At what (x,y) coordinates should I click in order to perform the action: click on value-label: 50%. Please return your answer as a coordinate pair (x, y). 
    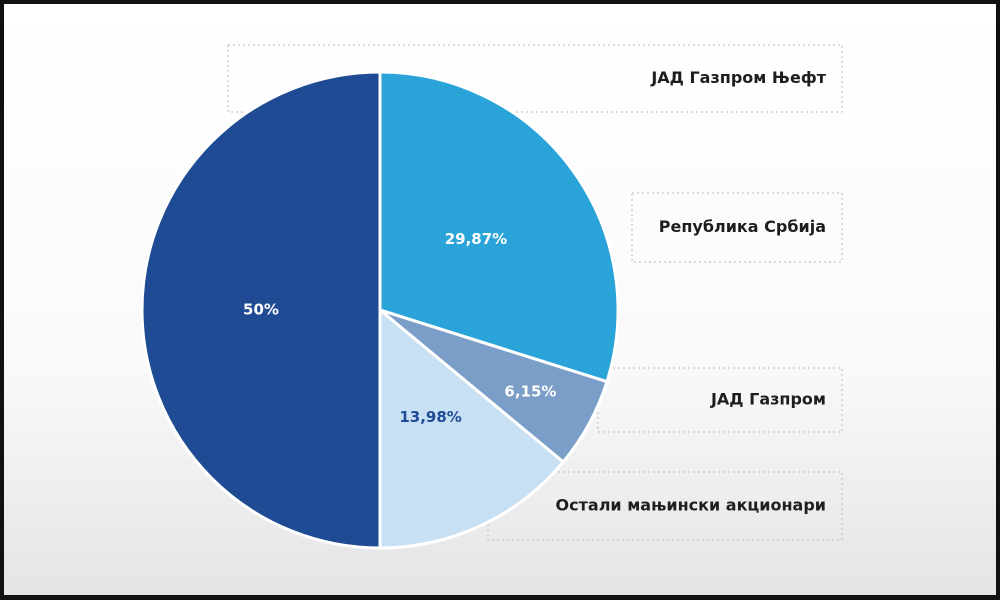
    Looking at the image, I should click on (261, 310).